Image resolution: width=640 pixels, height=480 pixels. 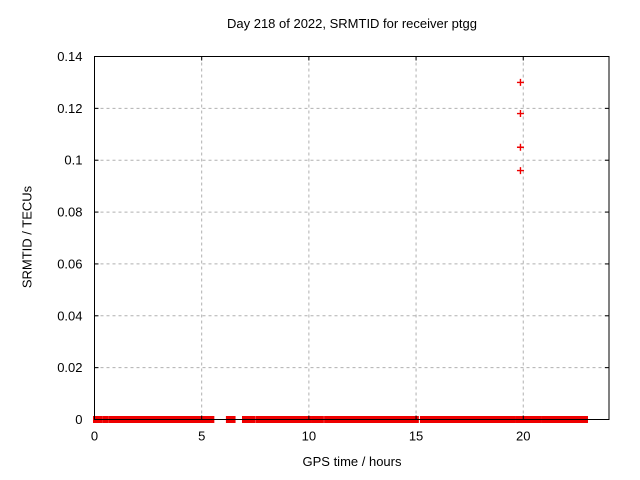 I want to click on y-tick-label: 0.08, so click(x=69, y=212).